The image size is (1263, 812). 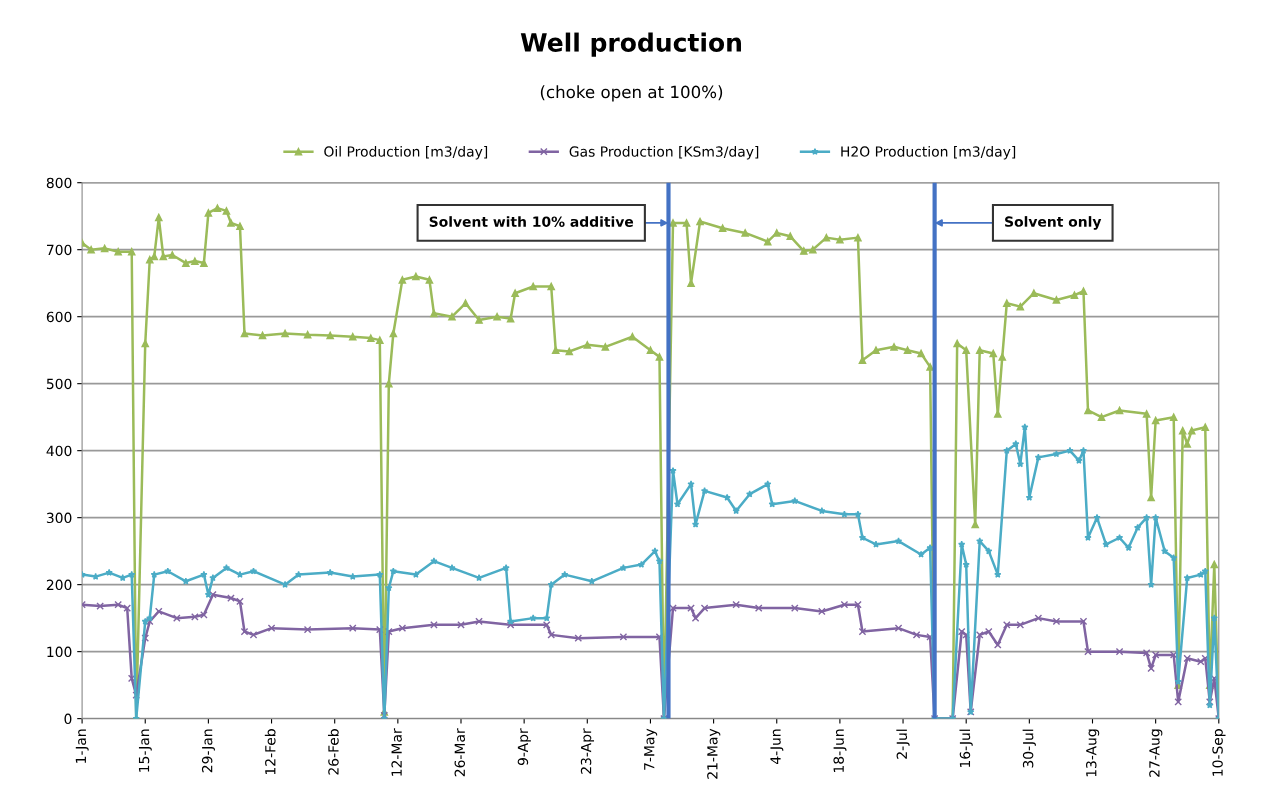 What do you see at coordinates (1053, 223) in the screenshot?
I see `ref-line-label: Solvent only` at bounding box center [1053, 223].